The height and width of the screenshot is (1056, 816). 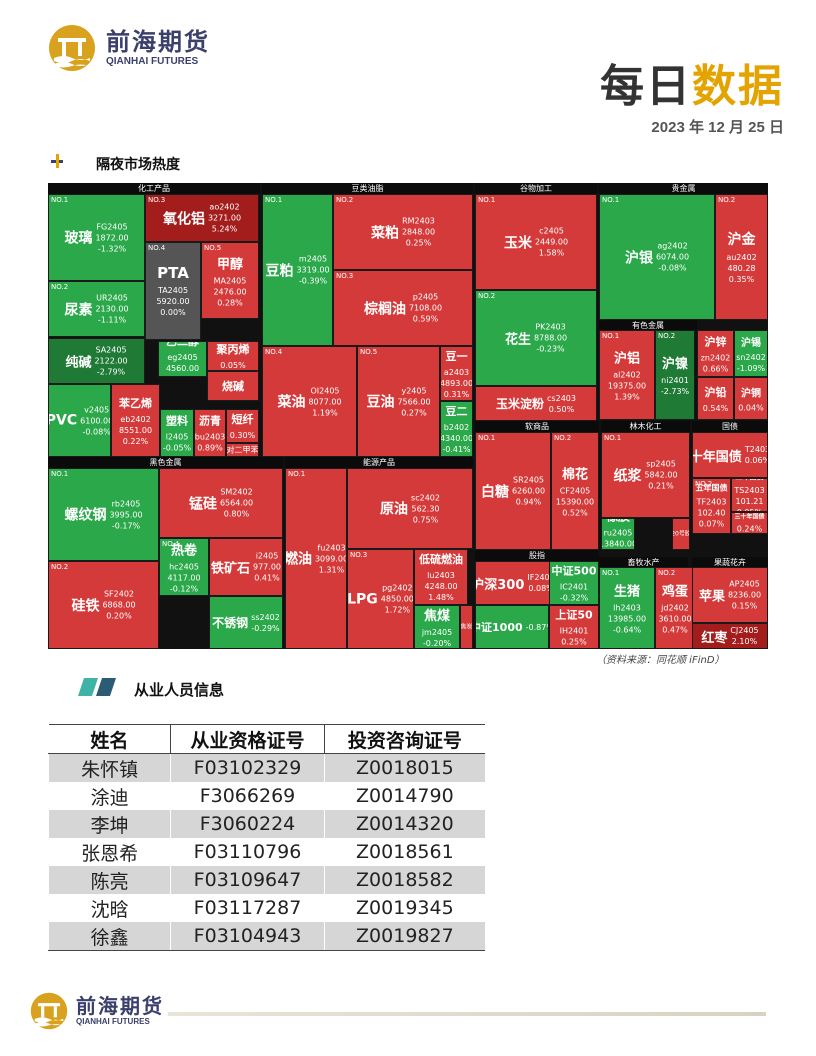 I want to click on tile-price: 3271.00, so click(x=224, y=218).